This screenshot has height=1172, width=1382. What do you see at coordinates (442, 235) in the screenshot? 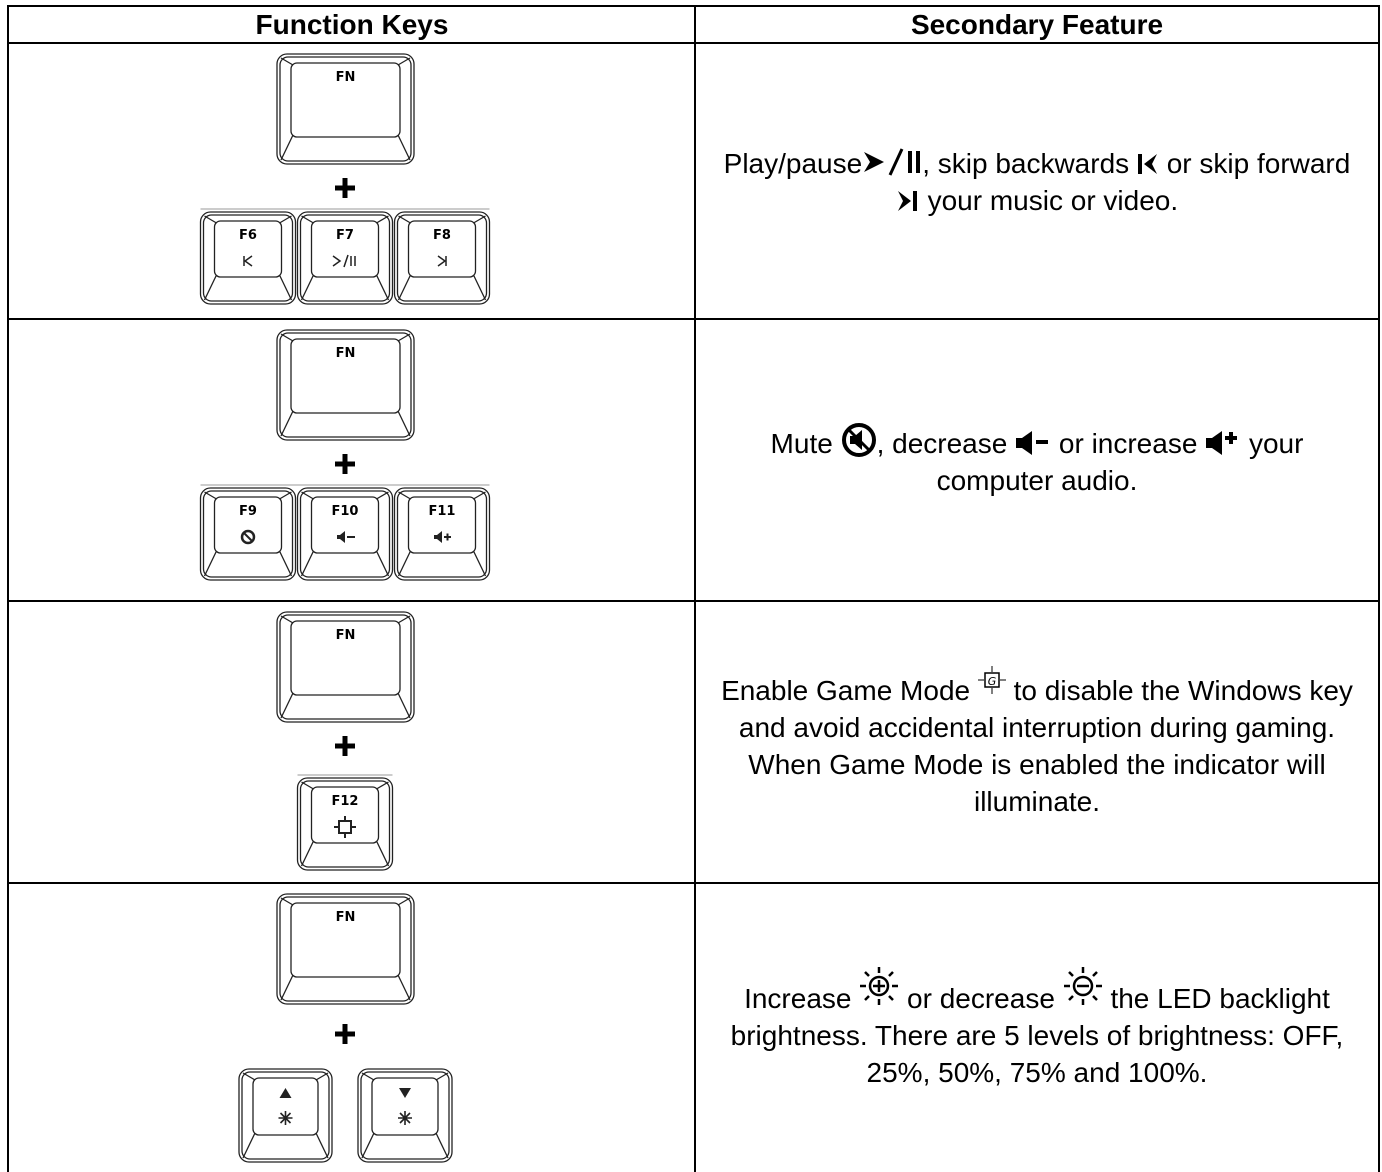
I see `key-label: F8` at bounding box center [442, 235].